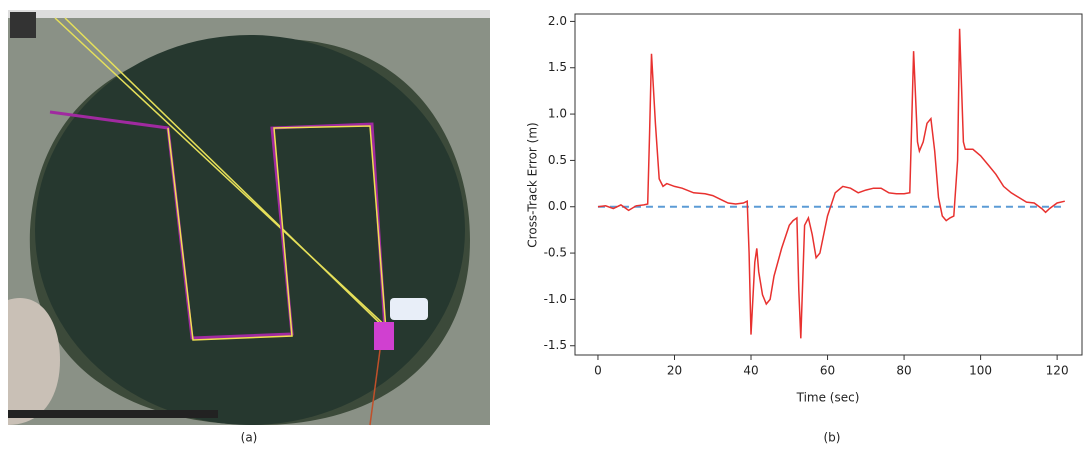 The height and width of the screenshot is (454, 1091). Describe the element at coordinates (832, 438) in the screenshot. I see `caption: (b)` at that location.